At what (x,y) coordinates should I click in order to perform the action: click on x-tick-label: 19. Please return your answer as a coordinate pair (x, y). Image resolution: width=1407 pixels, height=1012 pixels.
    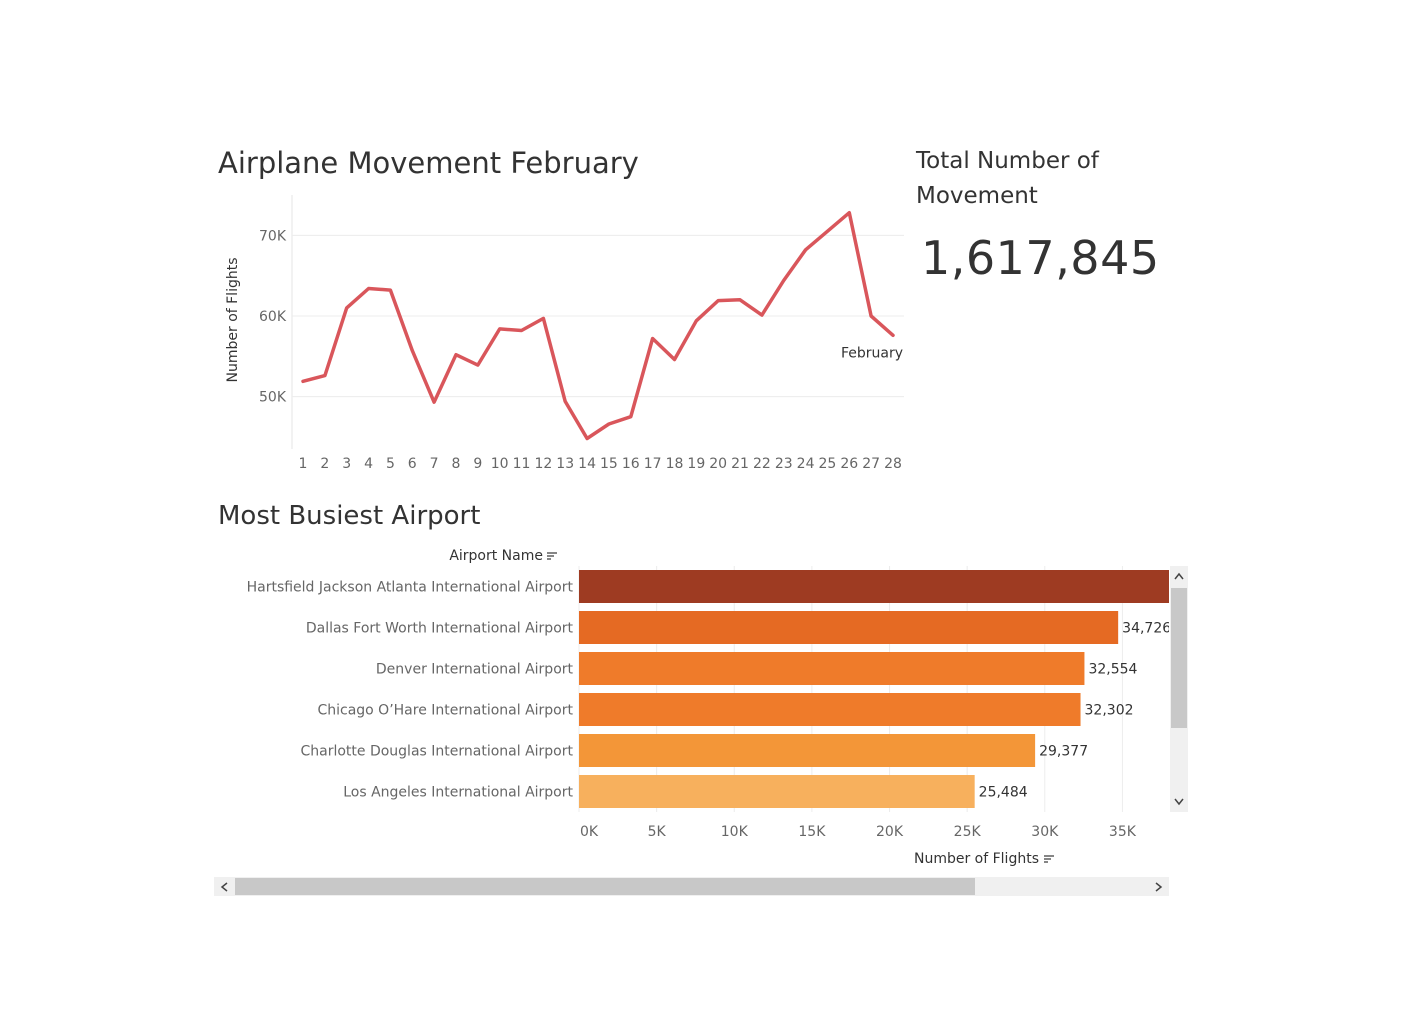
    Looking at the image, I should click on (696, 464).